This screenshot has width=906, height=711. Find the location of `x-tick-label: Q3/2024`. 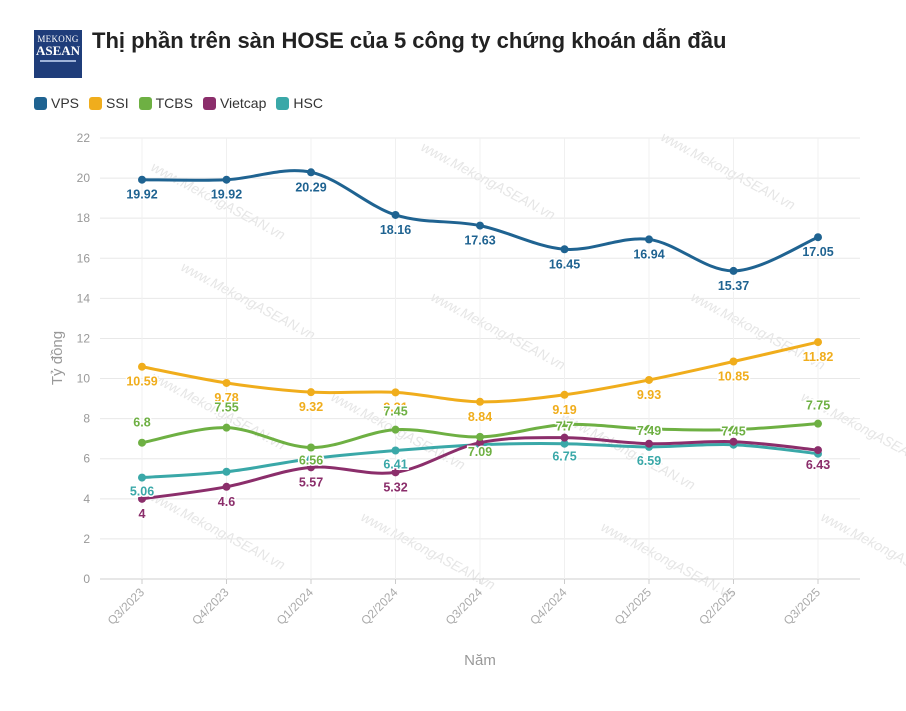

x-tick-label: Q3/2024 is located at coordinates (464, 606).